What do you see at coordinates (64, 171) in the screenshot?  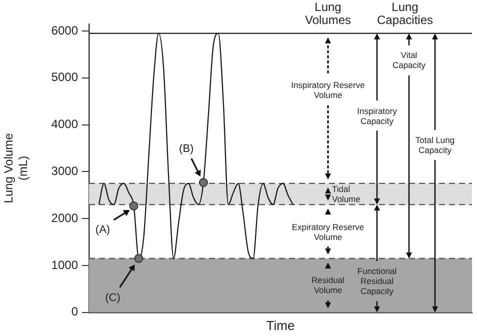 I see `y-tick-label: 3000` at bounding box center [64, 171].